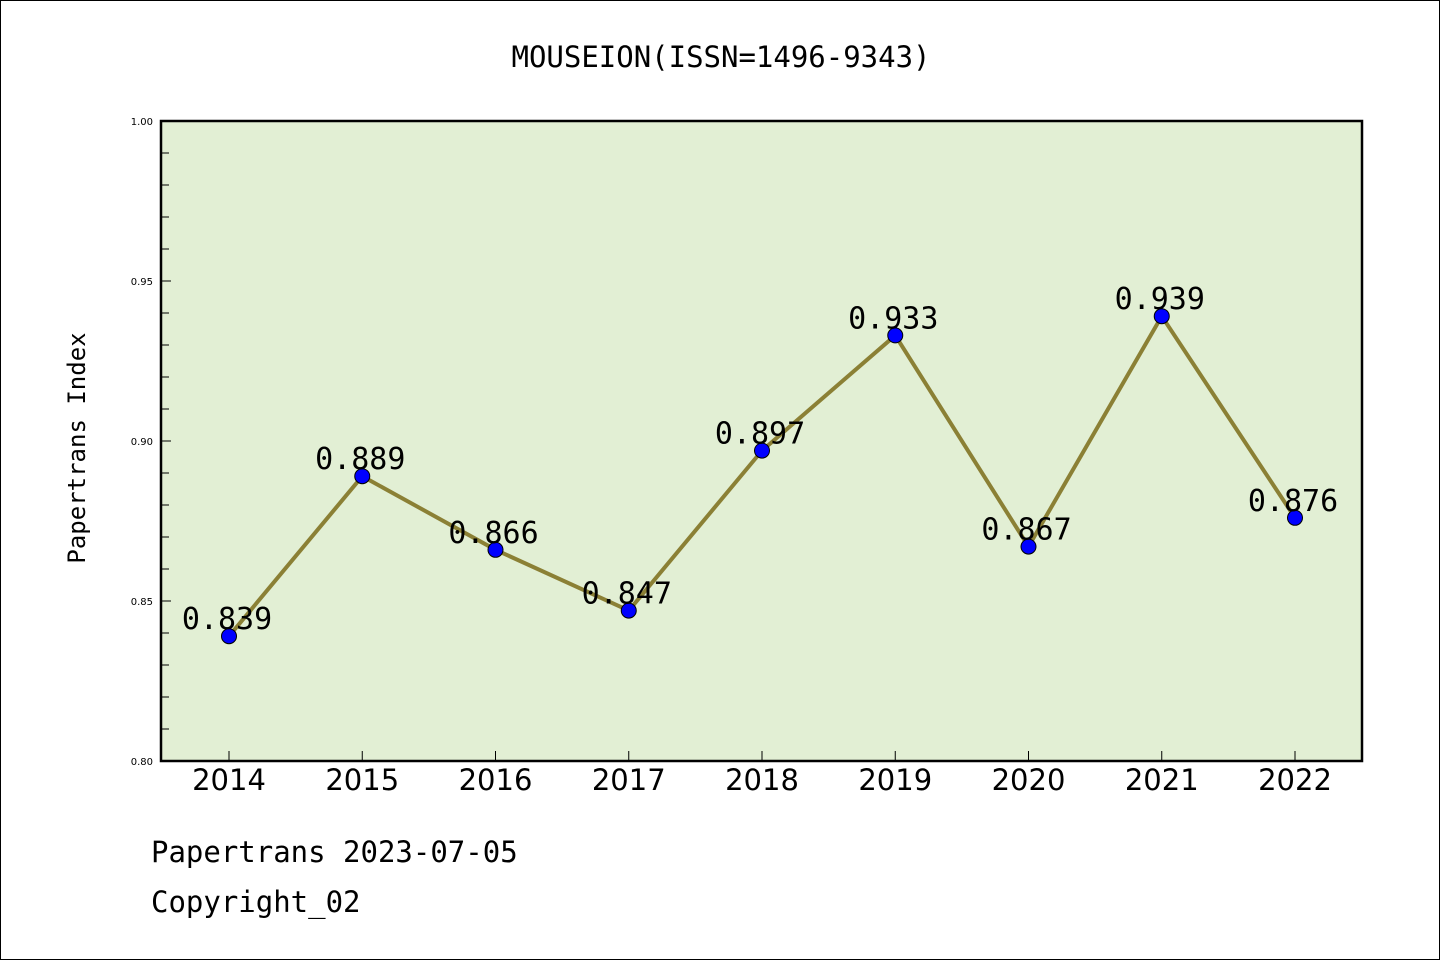  Describe the element at coordinates (1160, 299) in the screenshot. I see `data-value-label: 0.939` at that location.